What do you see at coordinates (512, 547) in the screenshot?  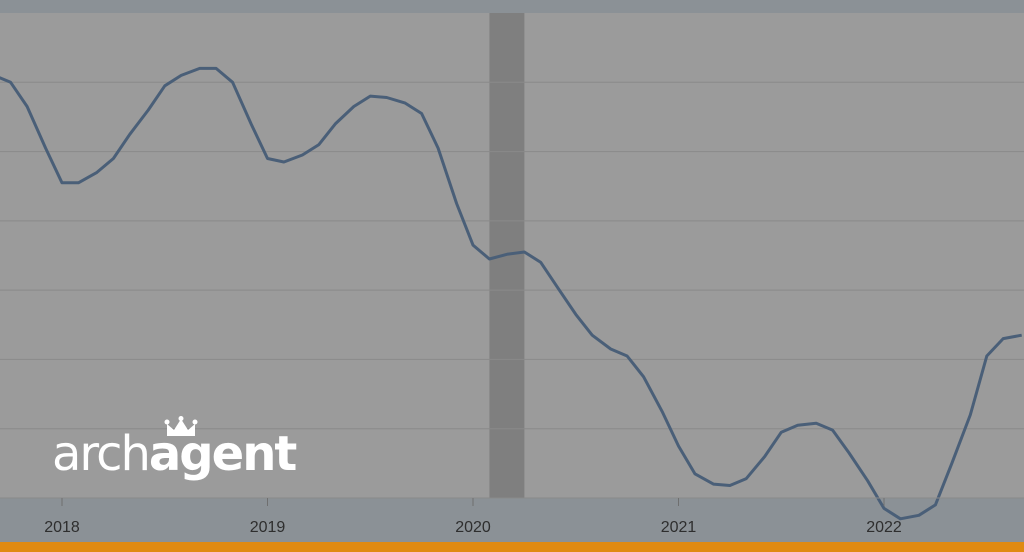 I see `accent-bar` at bounding box center [512, 547].